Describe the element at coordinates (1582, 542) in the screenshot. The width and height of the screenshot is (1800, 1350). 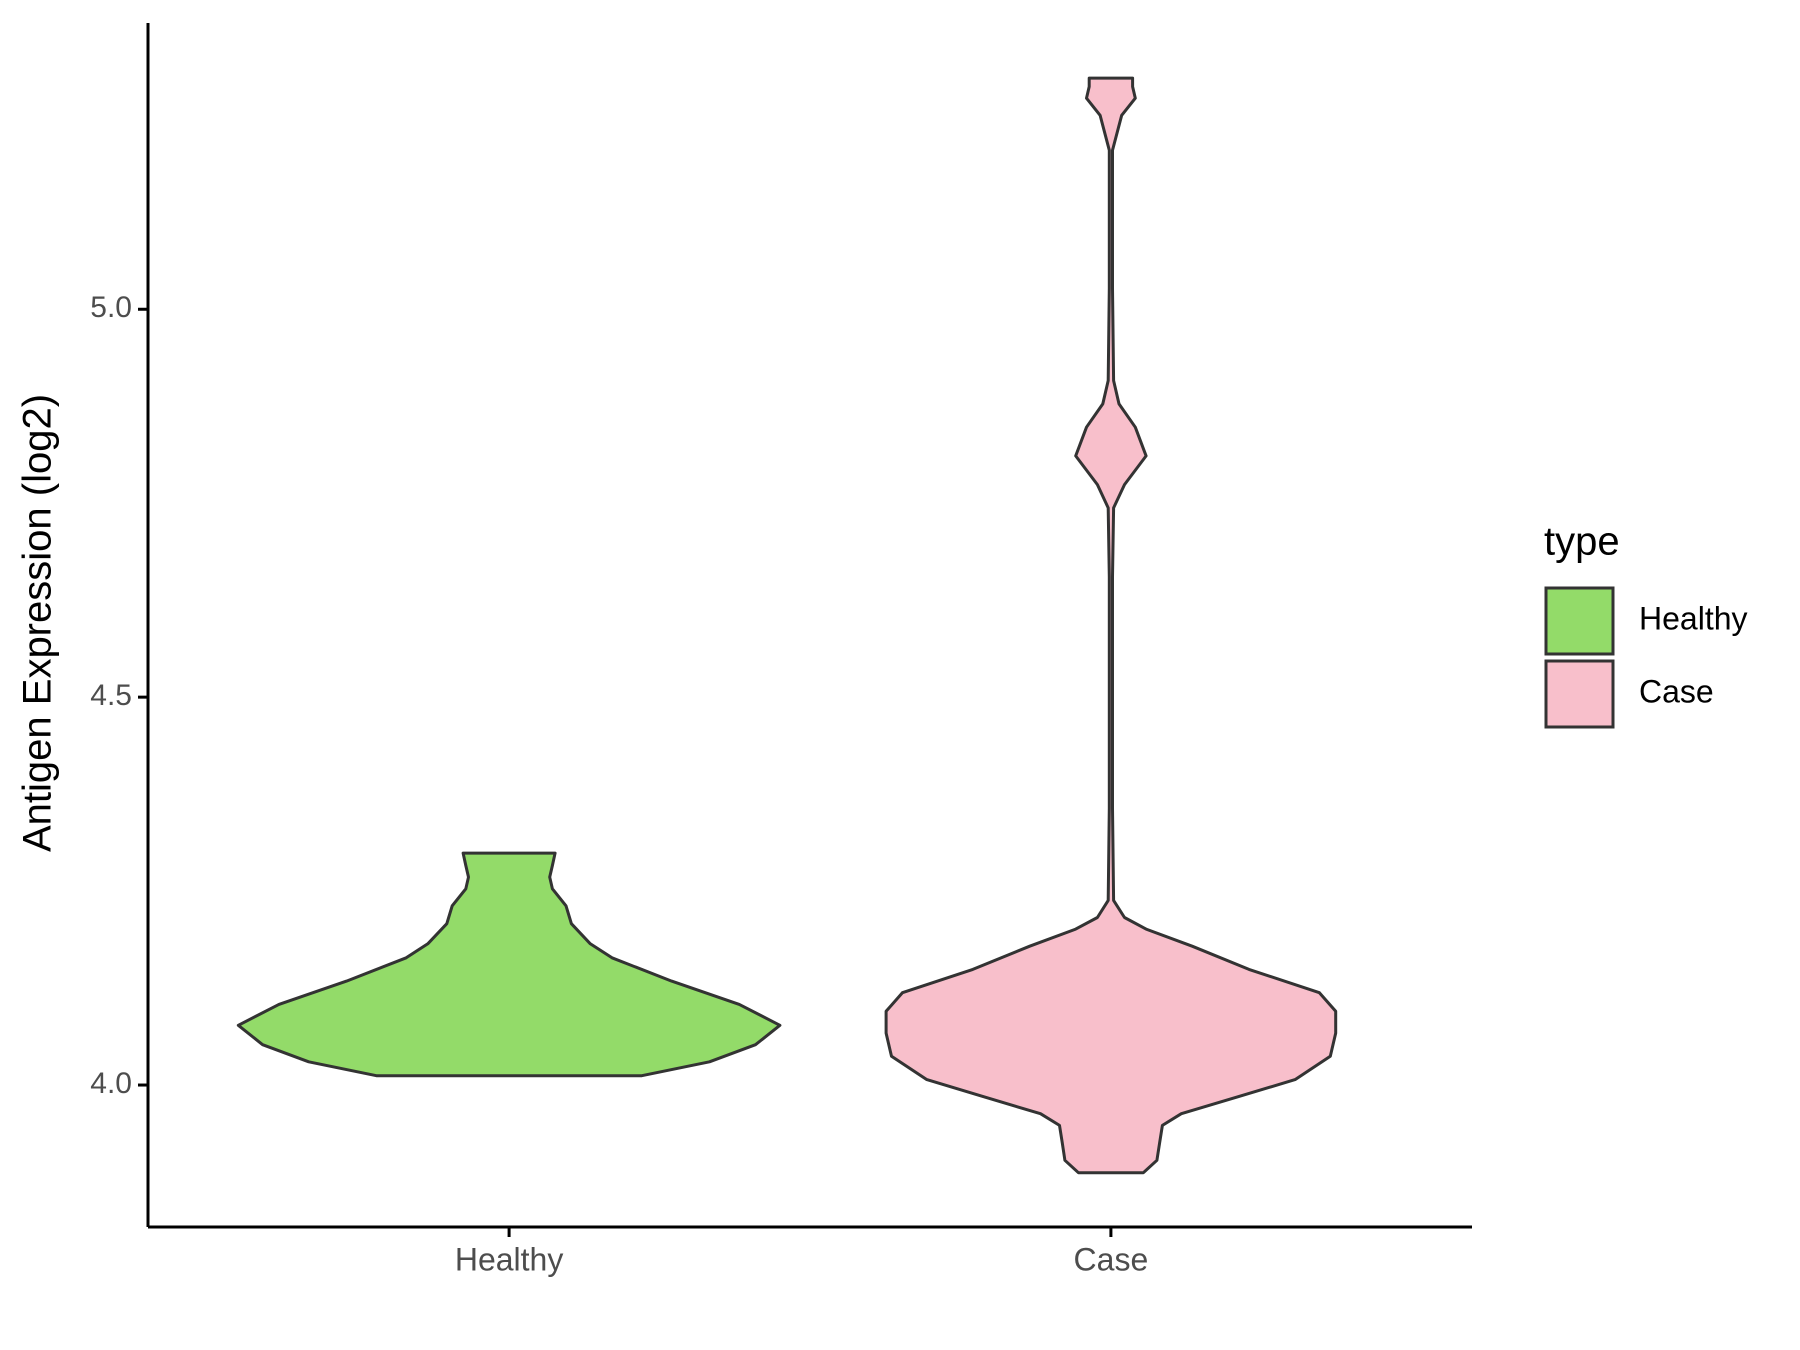
I see `legend-title: type` at that location.